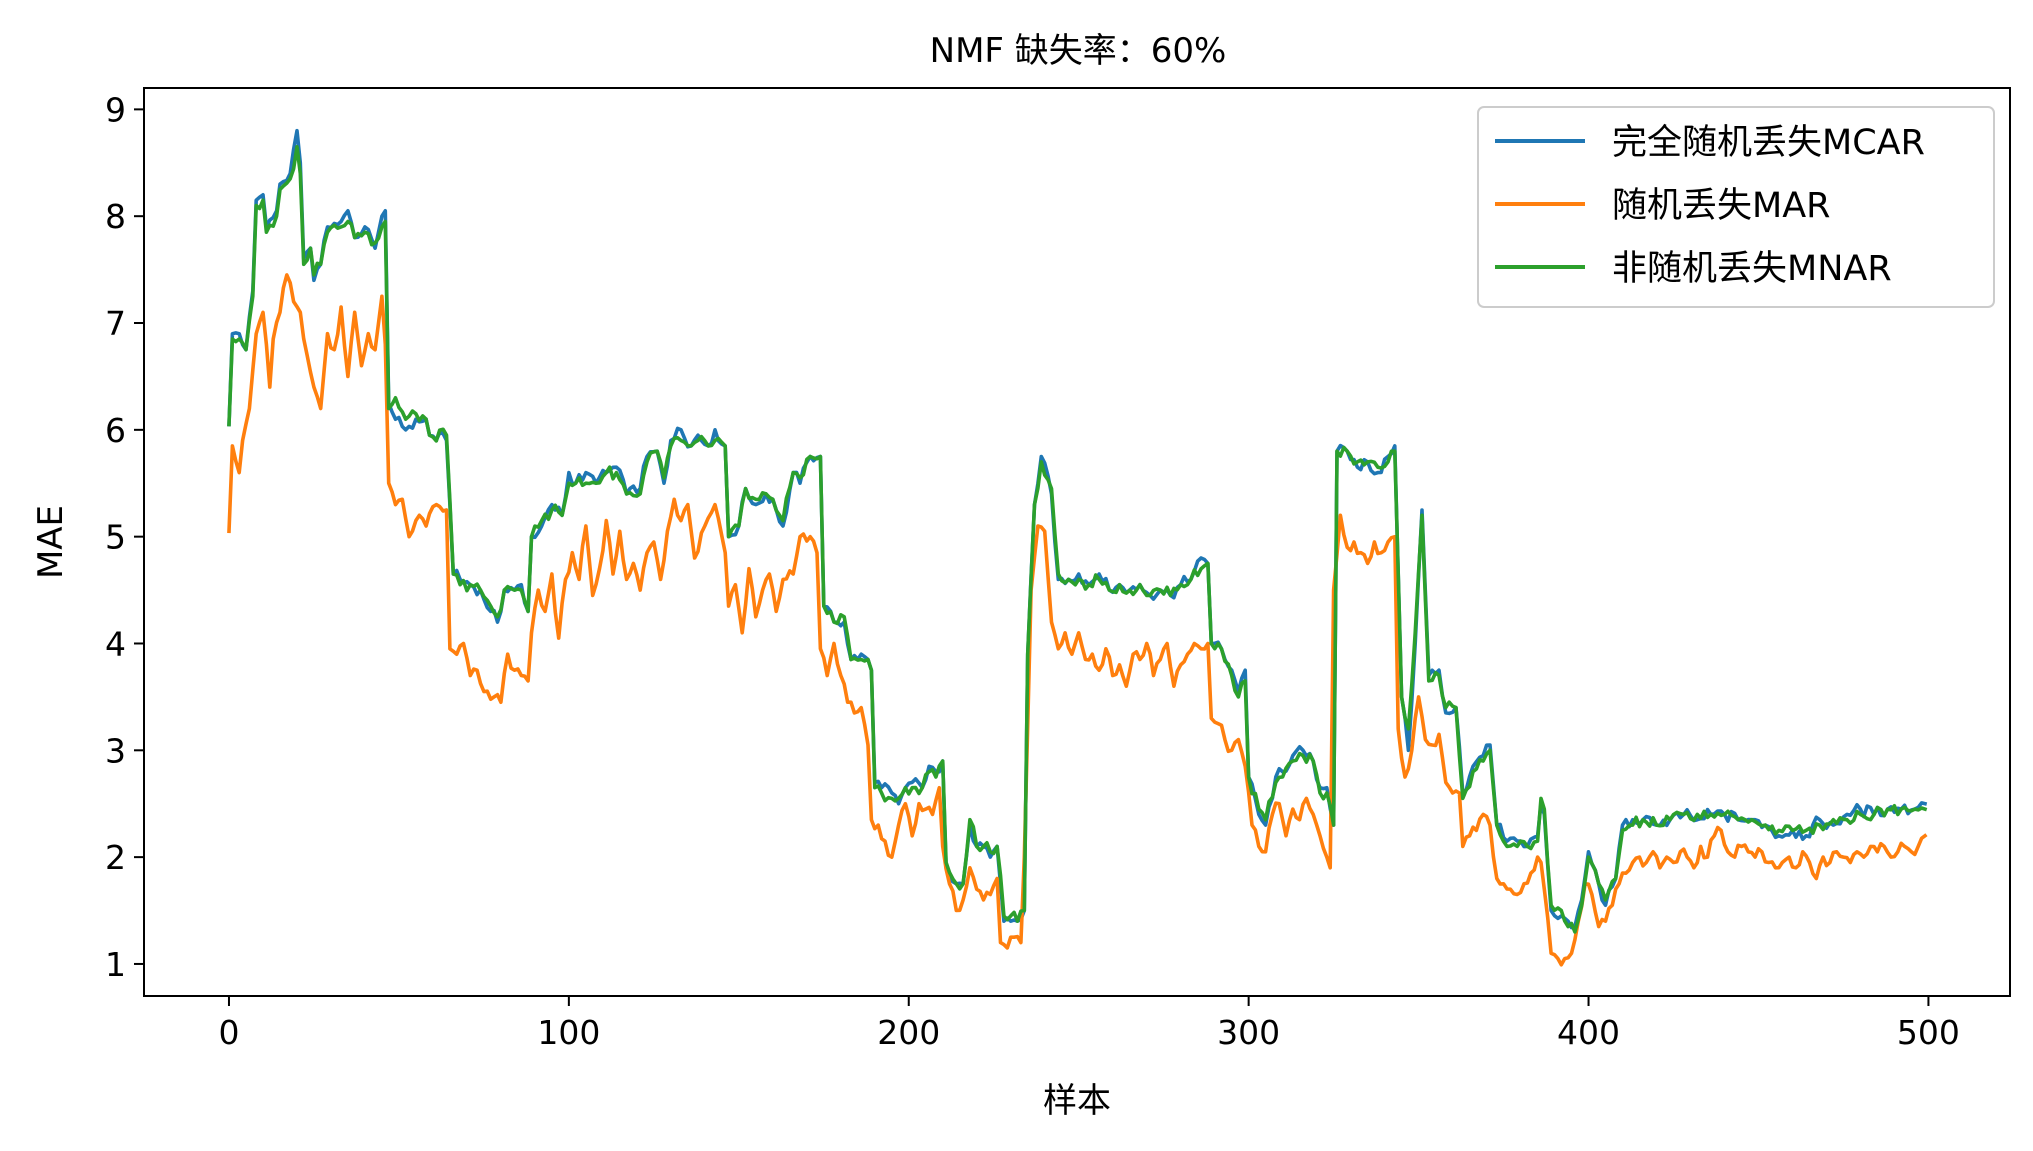 The image size is (2033, 1151). Describe the element at coordinates (115, 857) in the screenshot. I see `y-tick-label: 2` at that location.